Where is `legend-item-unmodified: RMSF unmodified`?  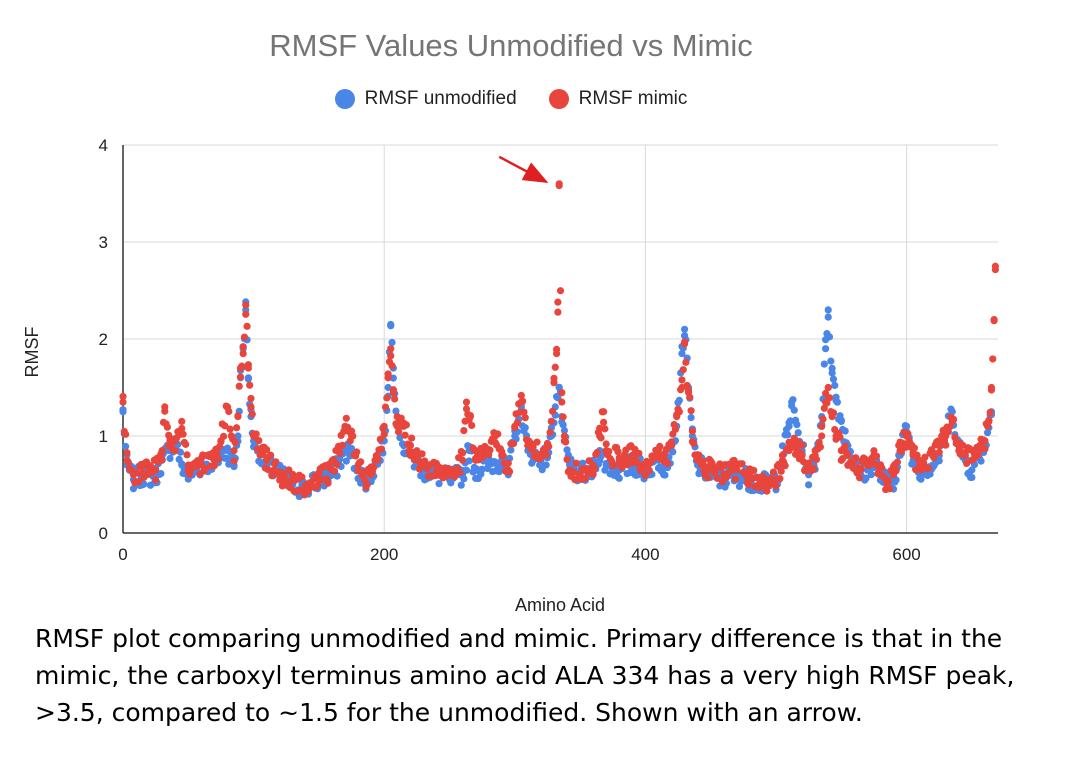 legend-item-unmodified: RMSF unmodified is located at coordinates (425, 99).